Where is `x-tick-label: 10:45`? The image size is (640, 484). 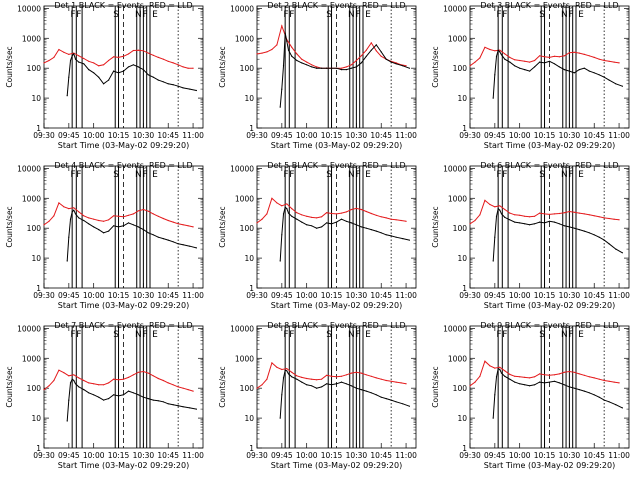 x-tick-label: 10:45 is located at coordinates (381, 135).